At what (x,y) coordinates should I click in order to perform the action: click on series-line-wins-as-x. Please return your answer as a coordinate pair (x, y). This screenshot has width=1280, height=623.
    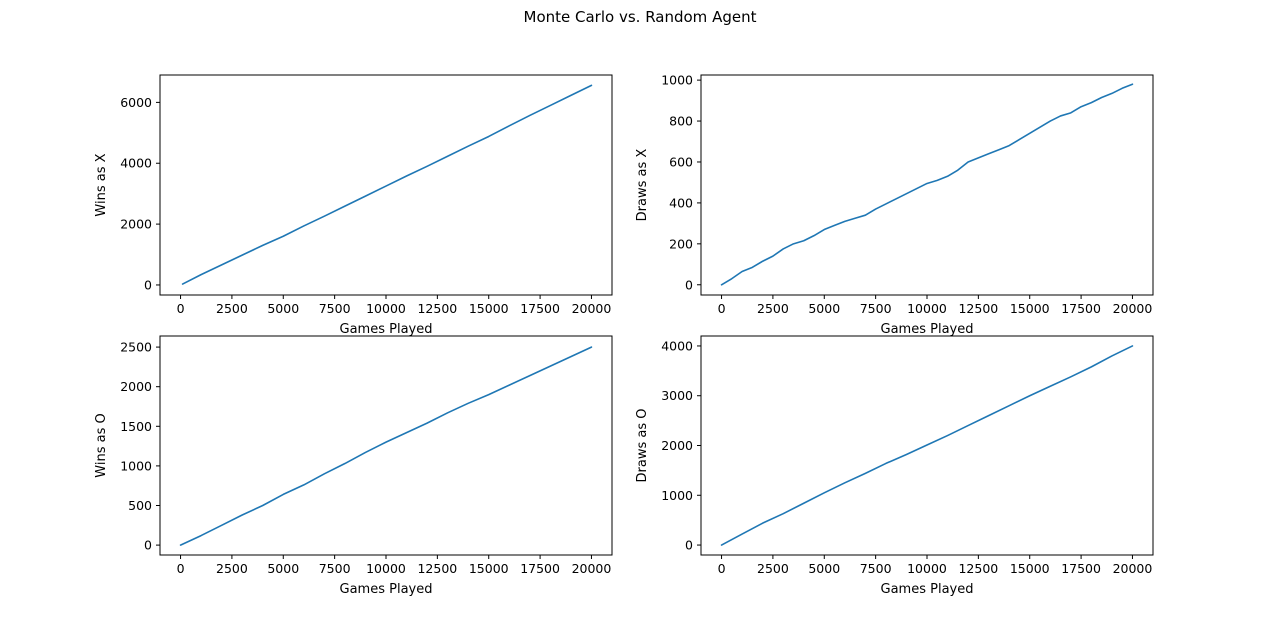
    Looking at the image, I should click on (387, 184).